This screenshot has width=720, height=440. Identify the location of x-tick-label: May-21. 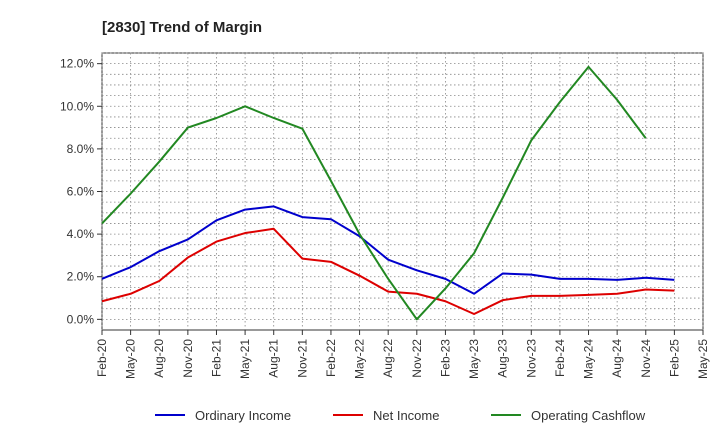
(245, 359).